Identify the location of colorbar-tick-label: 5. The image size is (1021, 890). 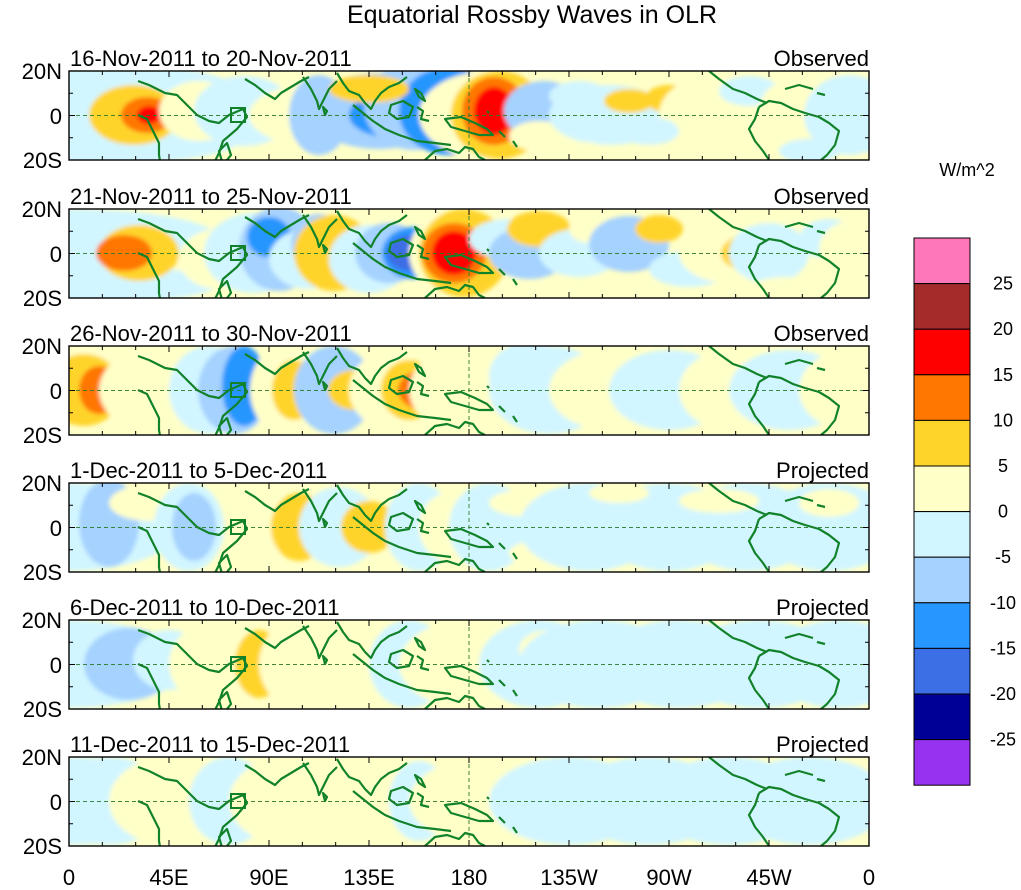
(1003, 466).